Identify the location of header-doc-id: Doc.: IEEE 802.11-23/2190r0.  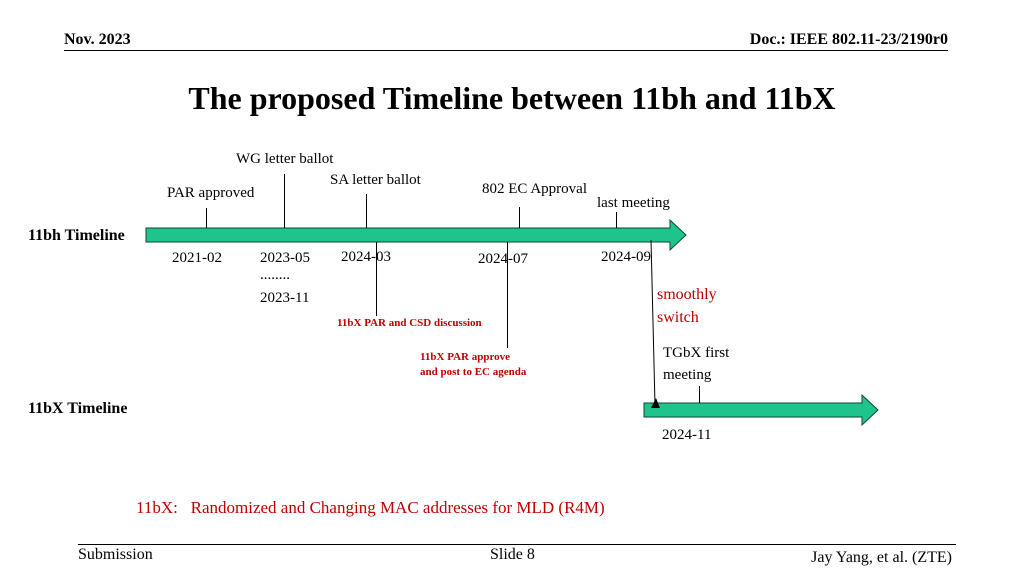
(848, 39).